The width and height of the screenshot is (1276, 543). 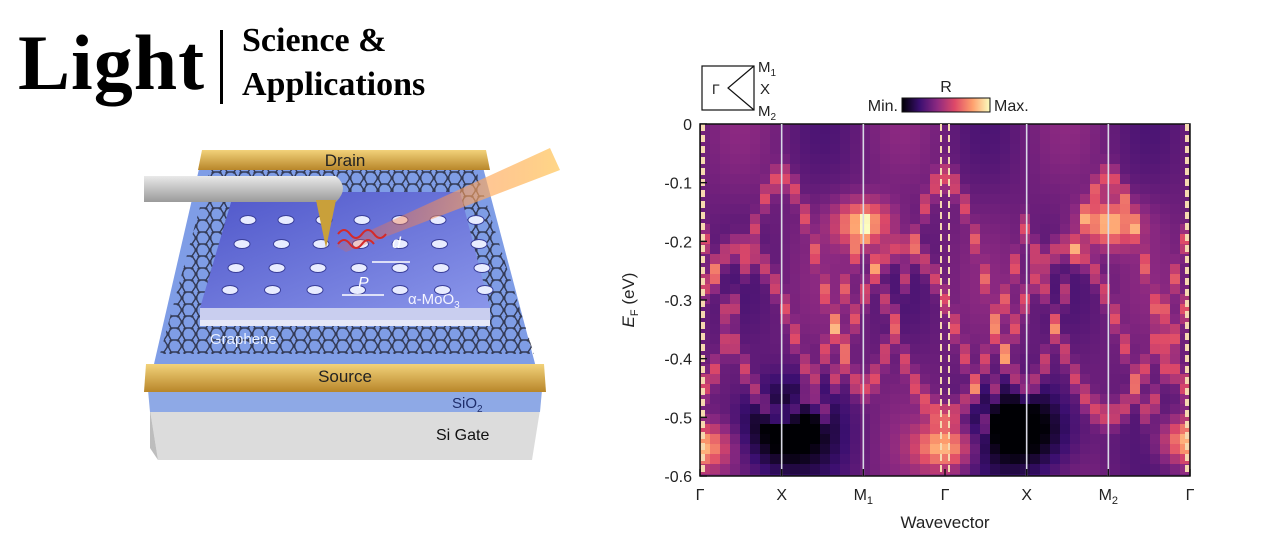 I want to click on source-electrode, so click(x=345, y=378).